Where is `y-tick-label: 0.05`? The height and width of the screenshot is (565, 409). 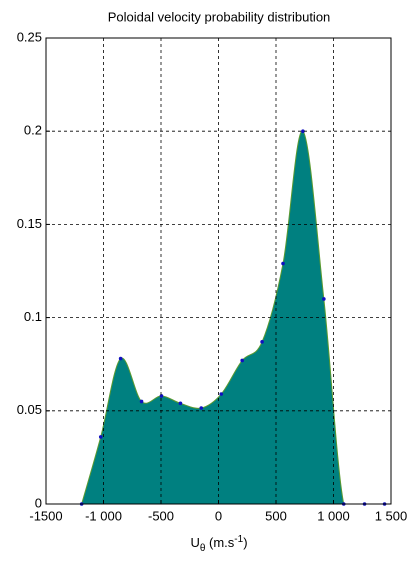 y-tick-label: 0.05 is located at coordinates (29, 409).